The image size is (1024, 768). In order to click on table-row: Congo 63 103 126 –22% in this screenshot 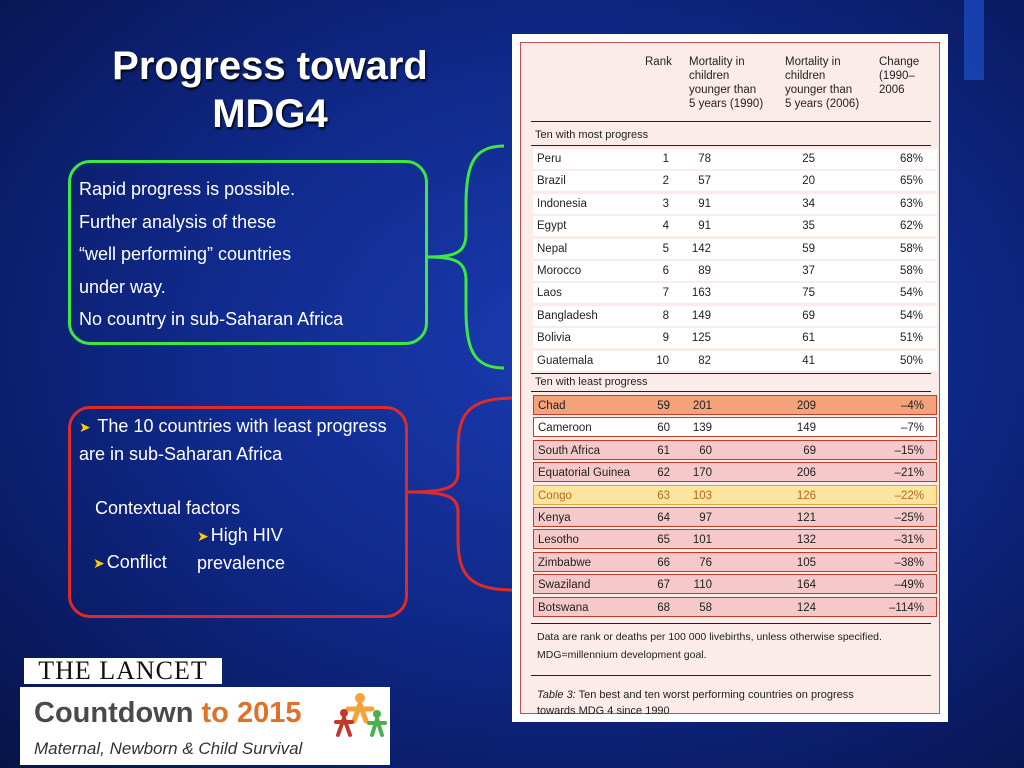, I will do `click(735, 494)`.